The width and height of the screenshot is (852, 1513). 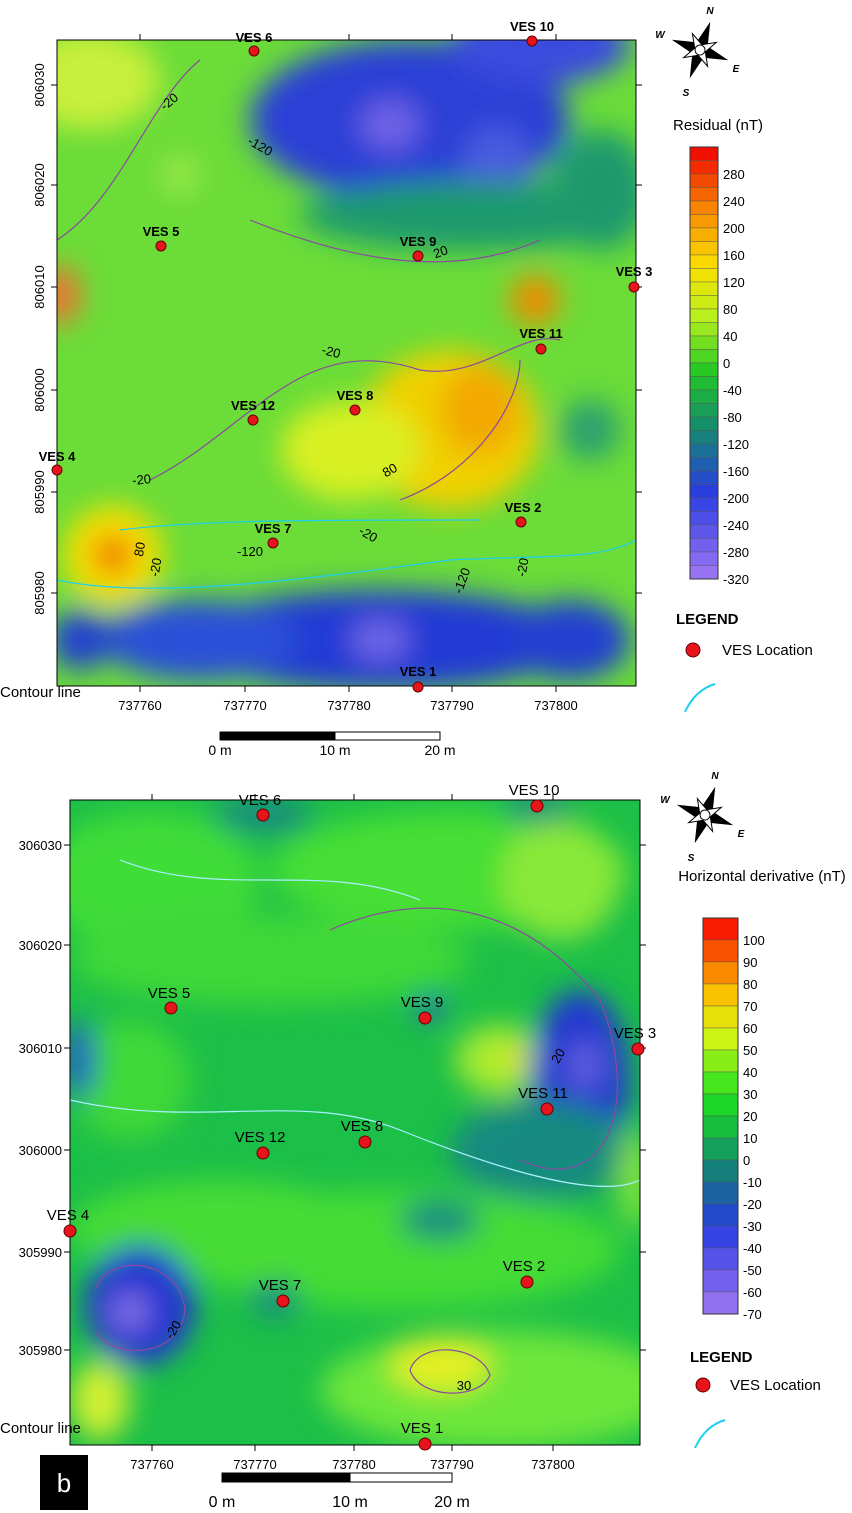 What do you see at coordinates (40, 1350) in the screenshot?
I see `y-tick-label: 305980` at bounding box center [40, 1350].